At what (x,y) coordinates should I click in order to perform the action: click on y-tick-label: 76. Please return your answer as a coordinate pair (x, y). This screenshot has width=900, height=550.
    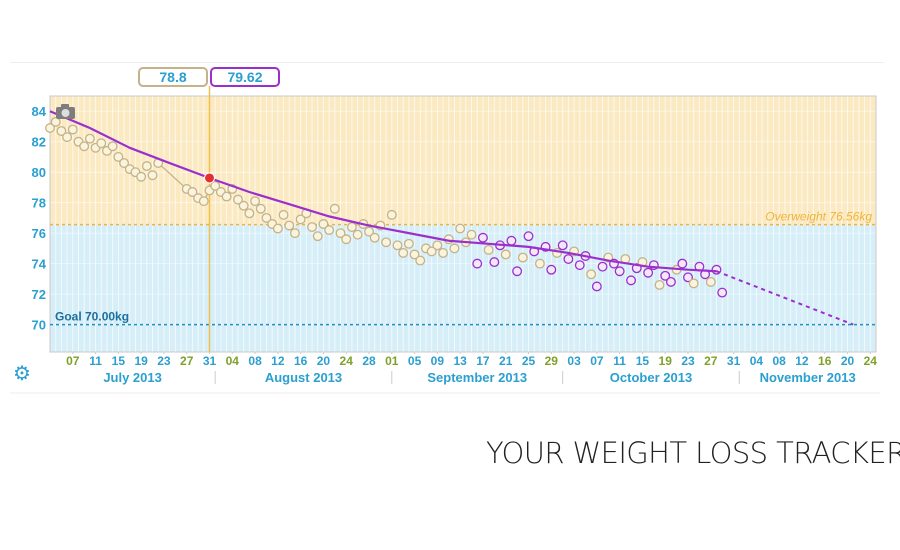
    Looking at the image, I should click on (39, 233).